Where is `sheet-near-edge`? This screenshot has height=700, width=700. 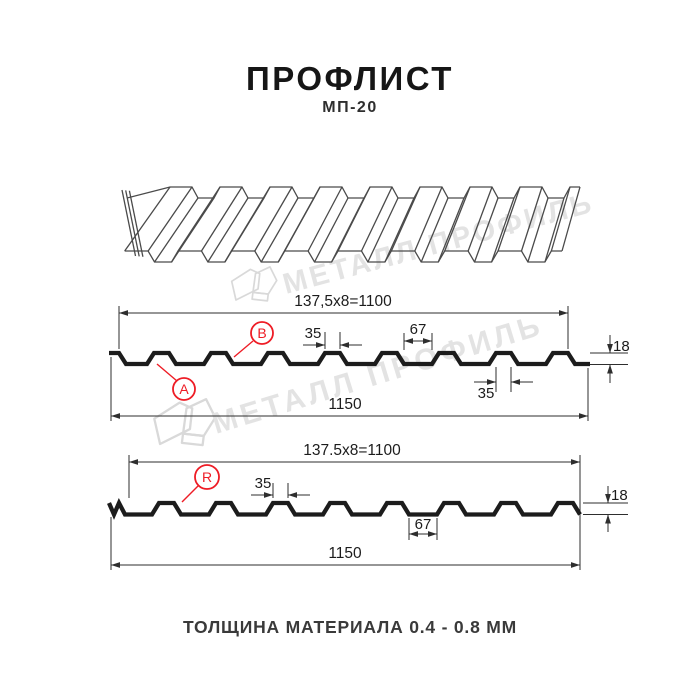 sheet-near-edge is located at coordinates (343, 256).